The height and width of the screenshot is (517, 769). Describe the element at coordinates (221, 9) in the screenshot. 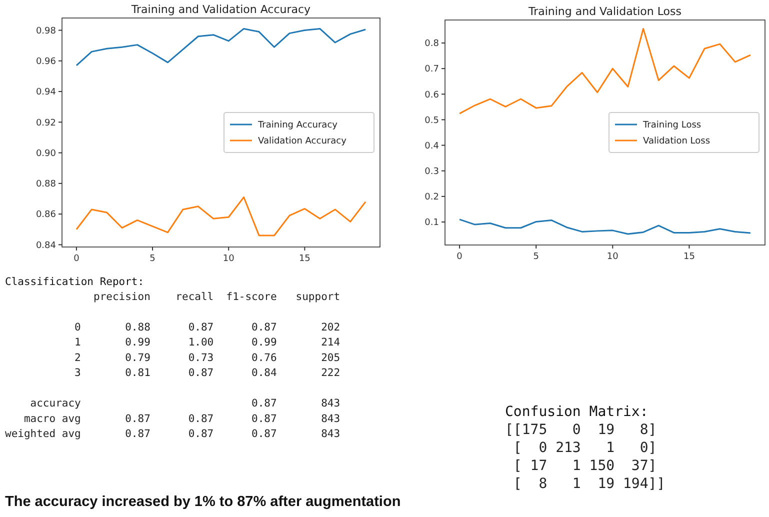

I see `chart-title: Training and Validation Accuracy` at that location.